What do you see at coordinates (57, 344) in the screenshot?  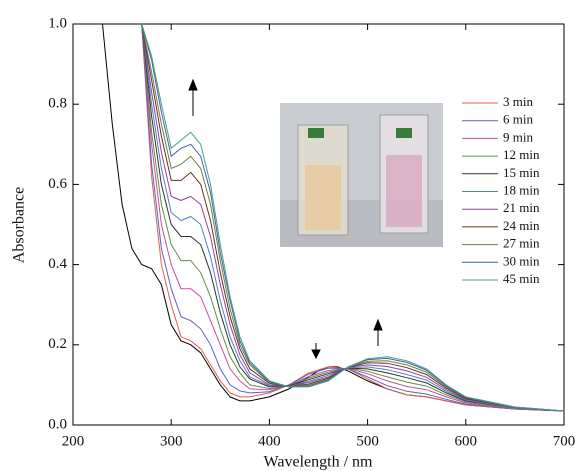 I see `y-tick-label: 0.2` at bounding box center [57, 344].